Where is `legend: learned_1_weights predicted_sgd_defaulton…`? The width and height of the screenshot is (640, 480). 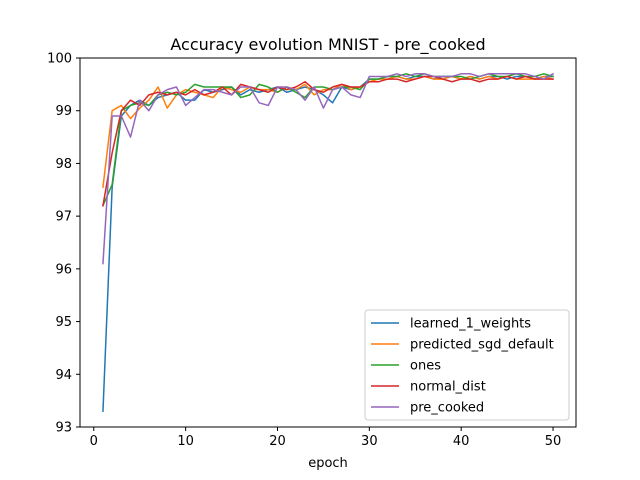
legend: learned_1_weights predicted_sgd_defaulton… is located at coordinates (467, 365).